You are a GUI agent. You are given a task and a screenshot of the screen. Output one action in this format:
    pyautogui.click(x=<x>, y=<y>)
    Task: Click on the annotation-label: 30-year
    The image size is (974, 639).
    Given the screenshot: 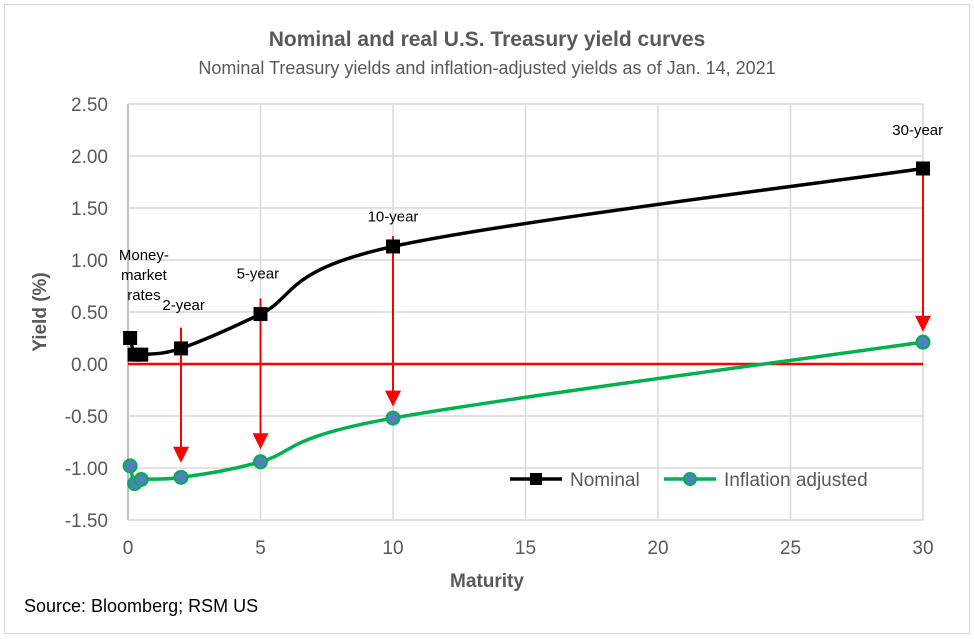 What is the action you would take?
    pyautogui.click(x=917, y=130)
    